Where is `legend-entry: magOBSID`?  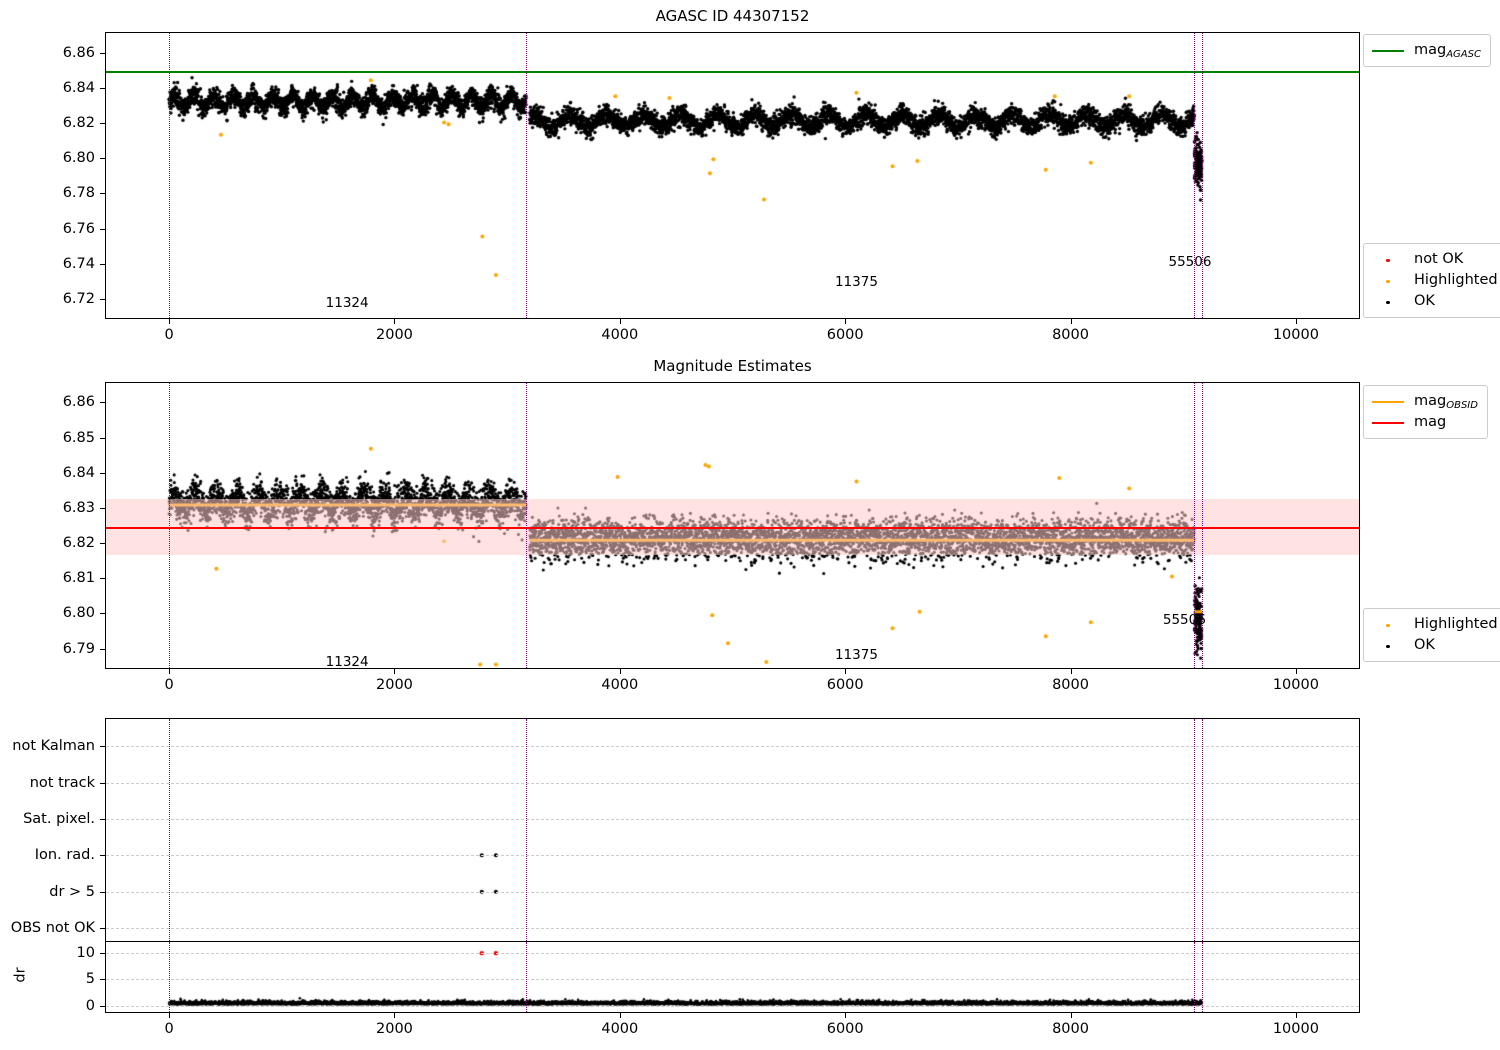 legend-entry: magOBSID is located at coordinates (1424, 401).